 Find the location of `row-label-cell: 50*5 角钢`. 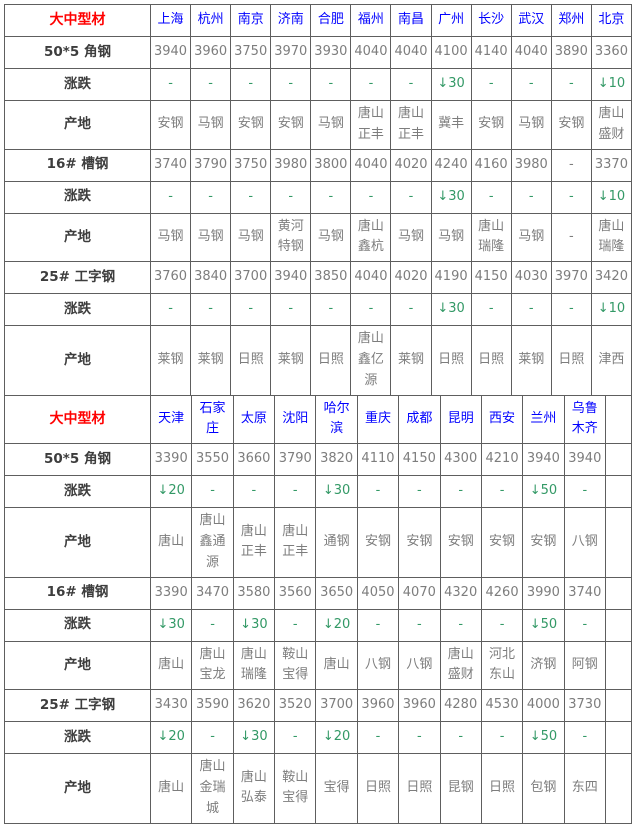

row-label-cell: 50*5 角钢 is located at coordinates (77, 460).